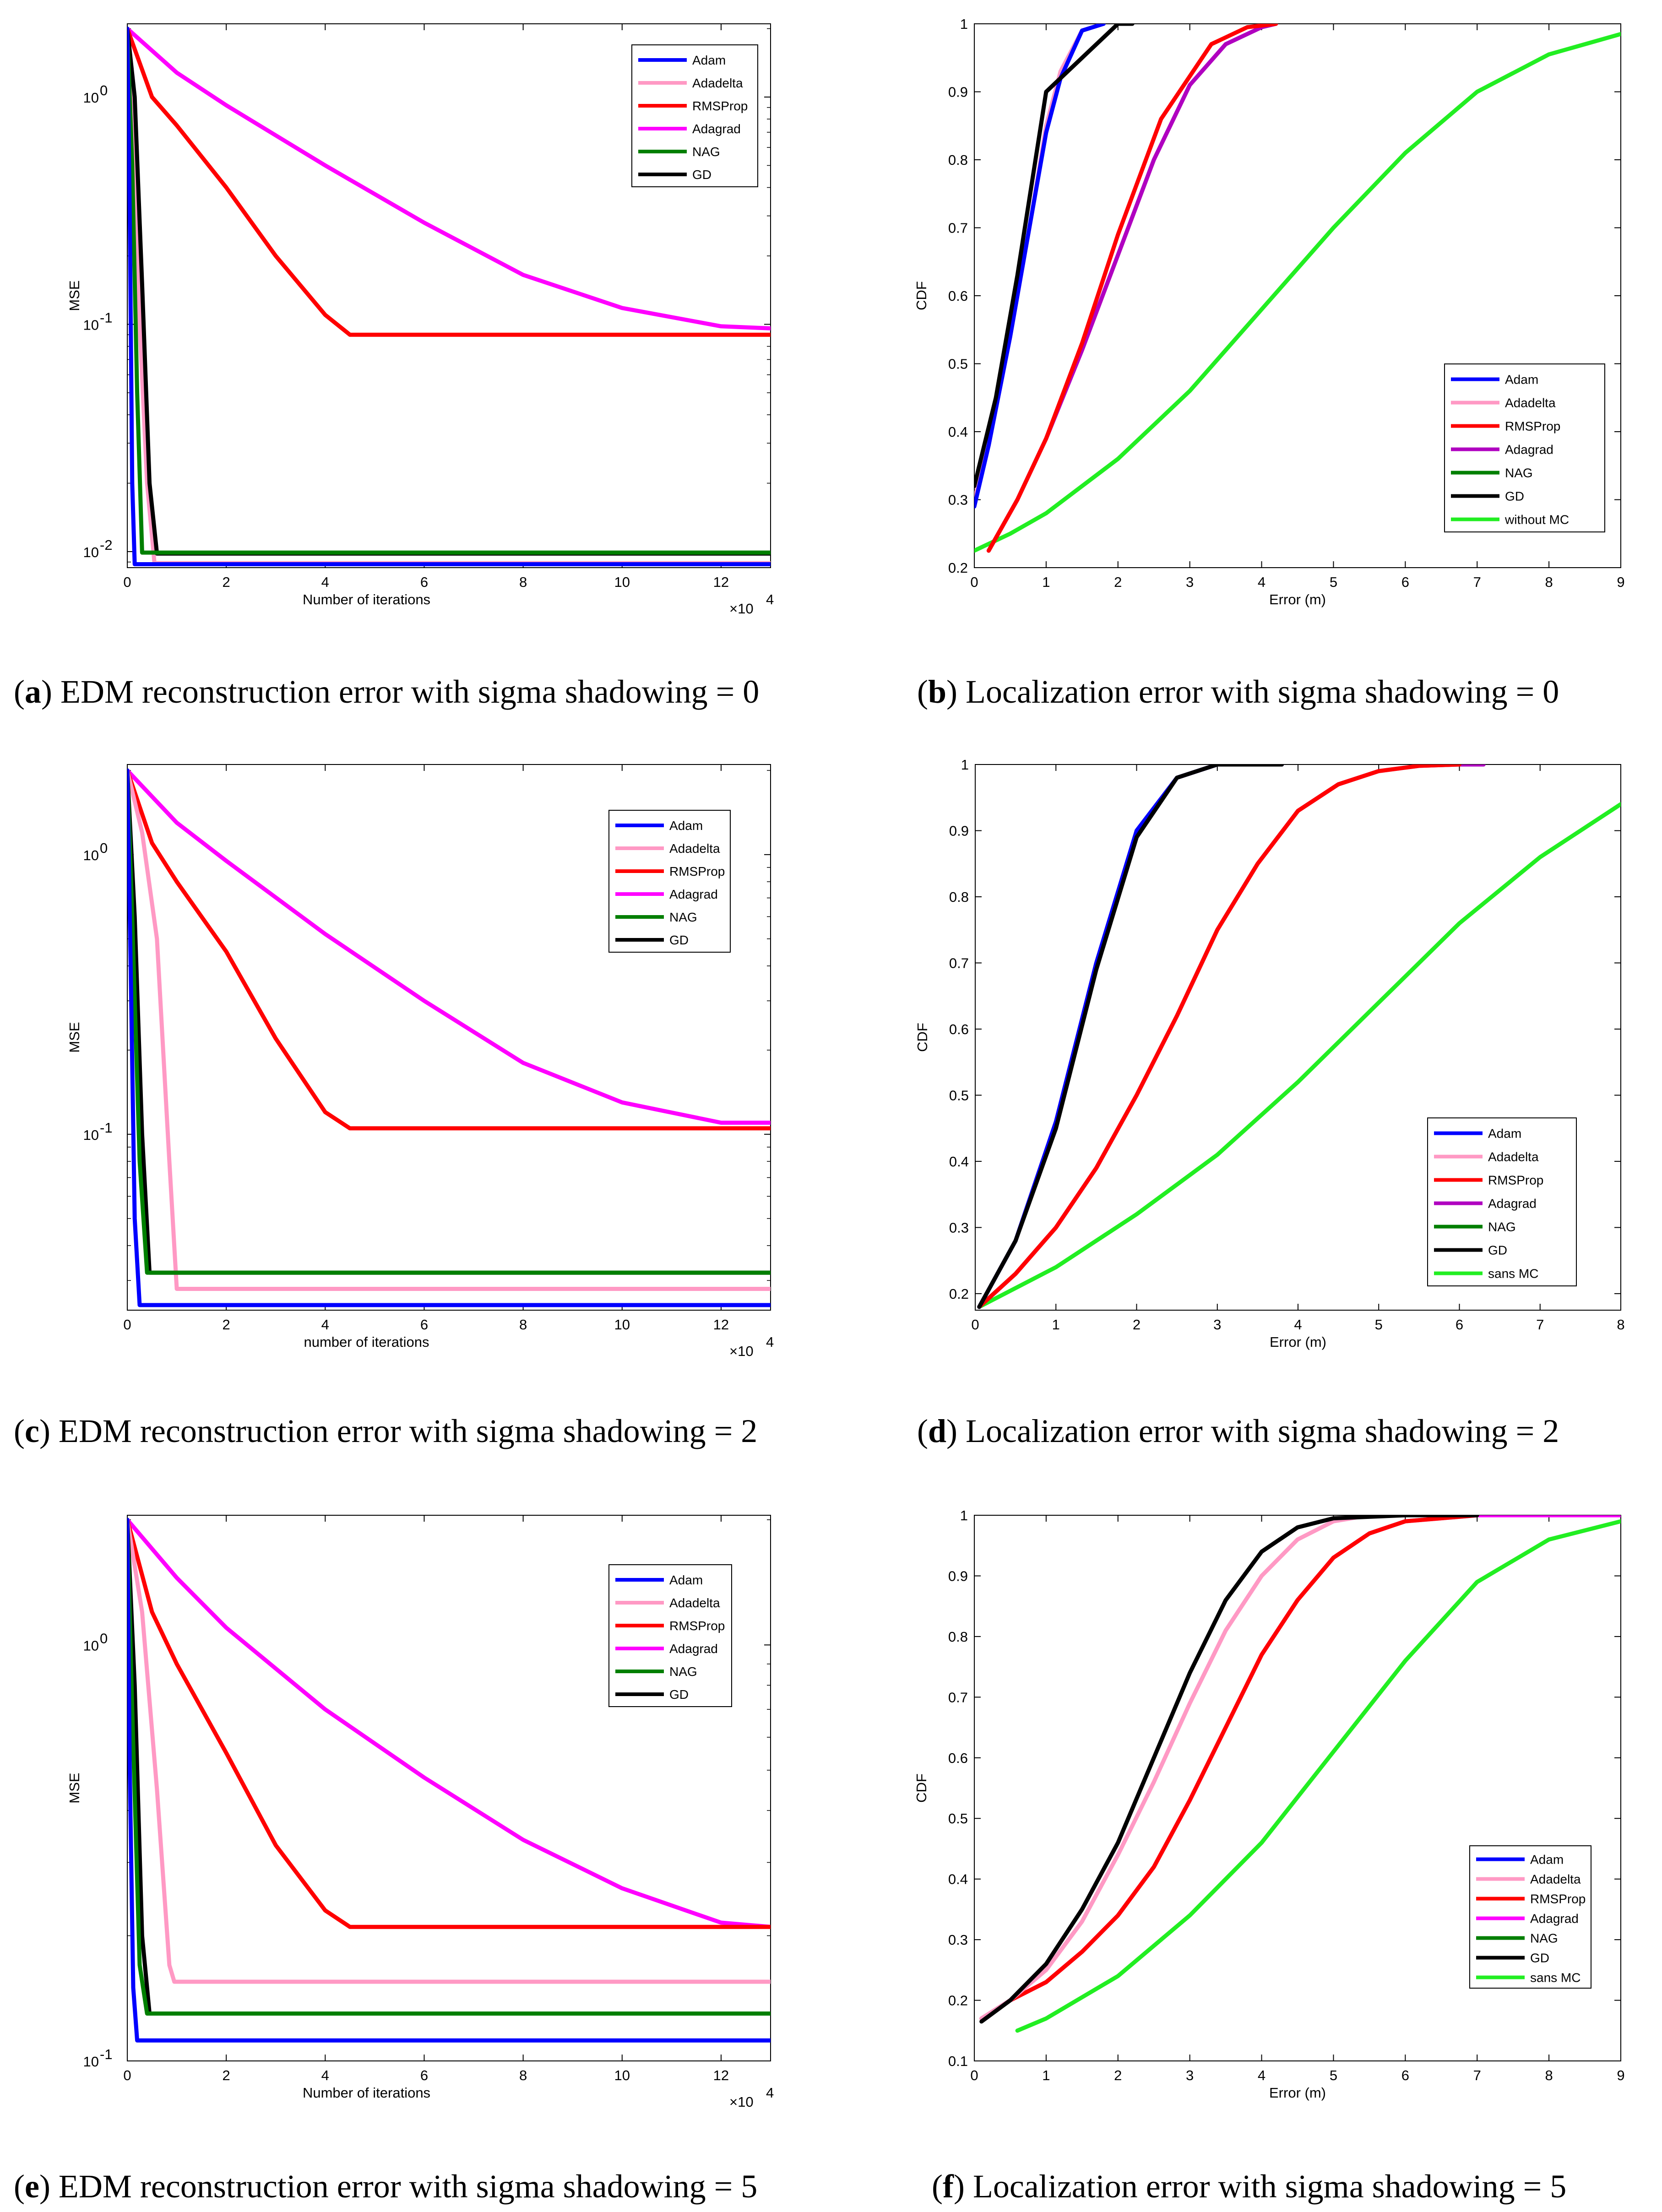 This screenshot has width=1662, height=2212. Describe the element at coordinates (1477, 582) in the screenshot. I see `x-tick-label: 7` at that location.